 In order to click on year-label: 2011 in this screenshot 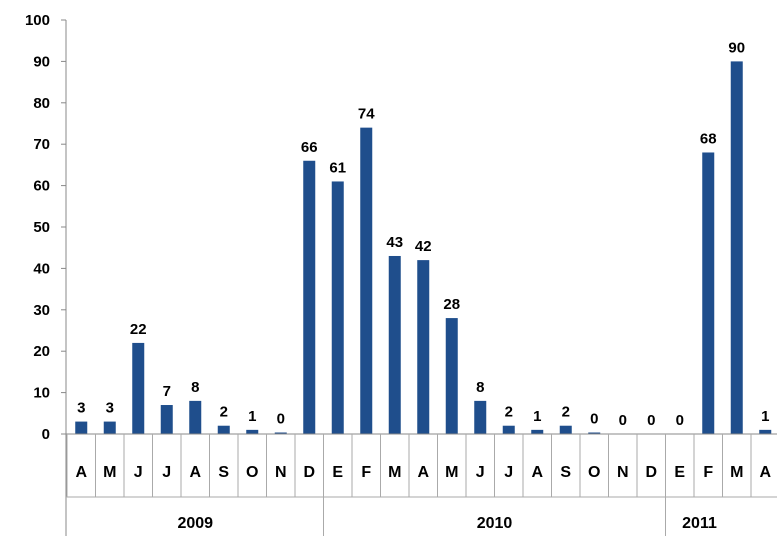, I will do `click(699, 523)`.